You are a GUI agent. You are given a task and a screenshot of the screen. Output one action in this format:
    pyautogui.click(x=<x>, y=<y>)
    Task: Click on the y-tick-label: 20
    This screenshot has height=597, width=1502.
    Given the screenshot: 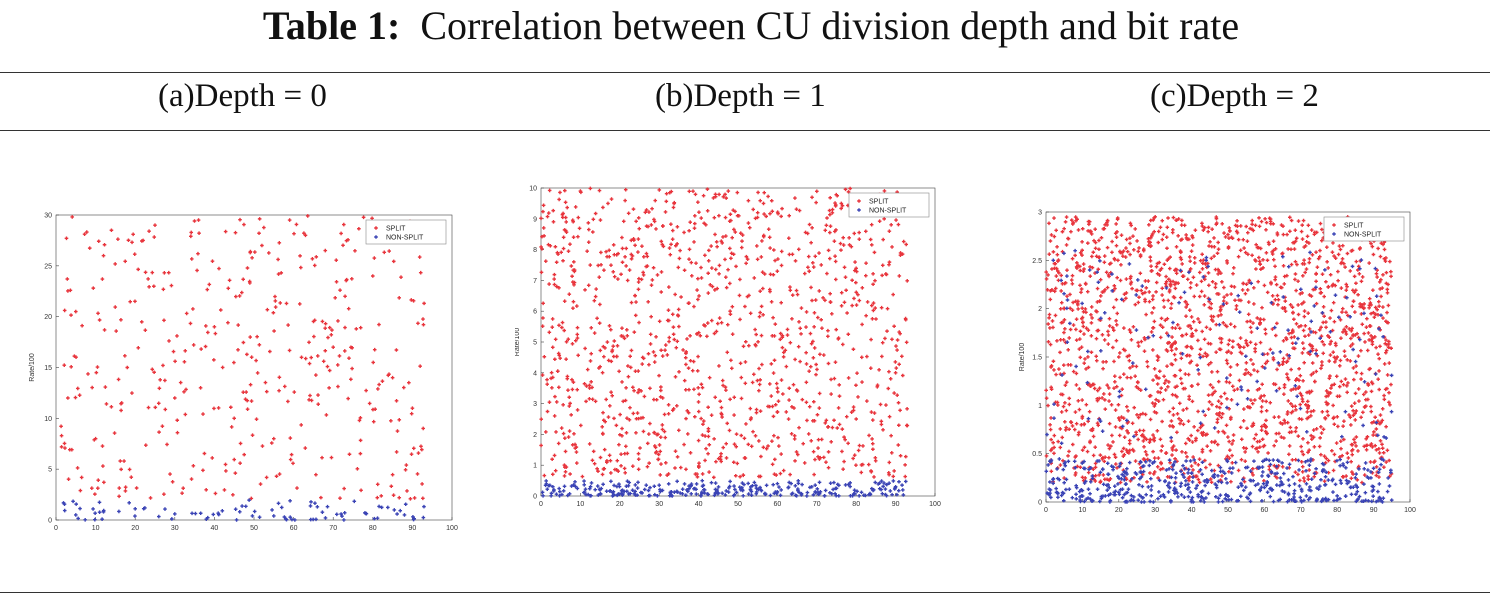 What is the action you would take?
    pyautogui.click(x=48, y=317)
    